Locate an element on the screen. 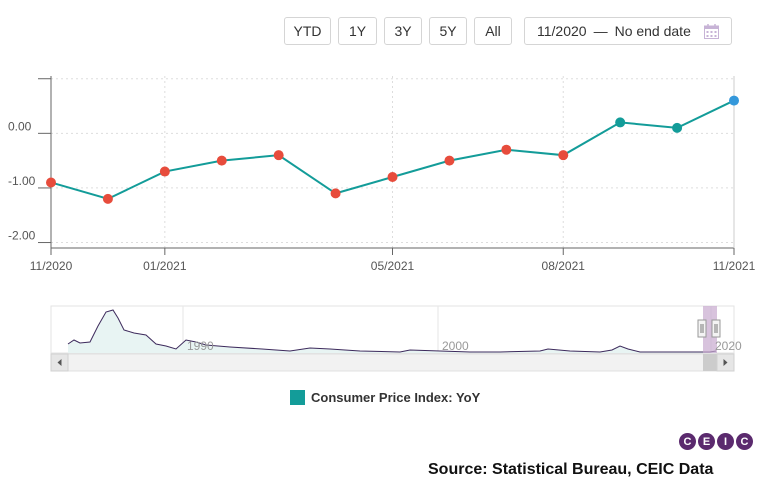  range-ytd-button: YTD is located at coordinates (307, 31).